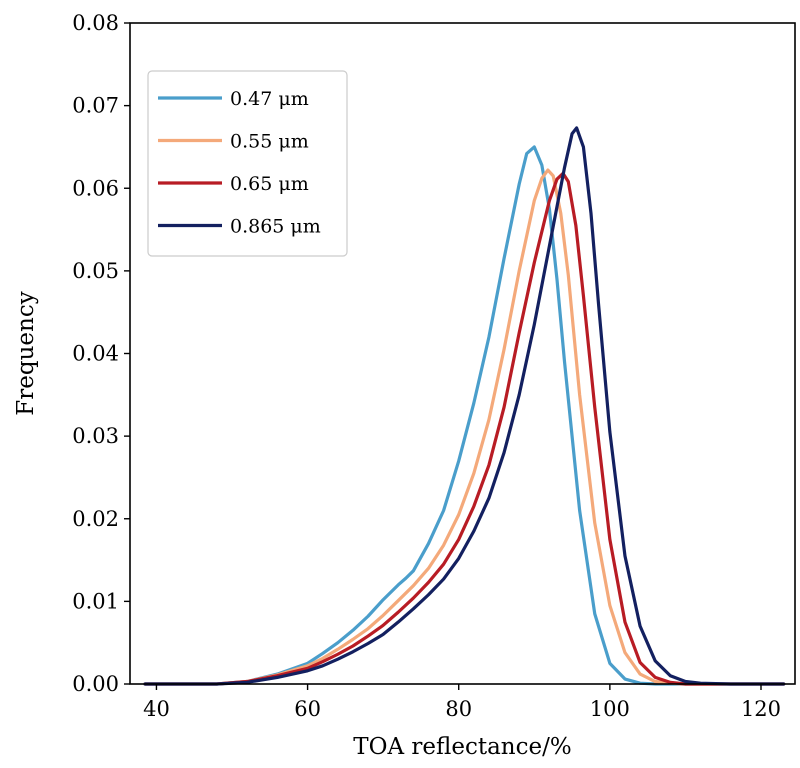  What do you see at coordinates (269, 99) in the screenshot?
I see `legend-label: 0.47 μm` at bounding box center [269, 99].